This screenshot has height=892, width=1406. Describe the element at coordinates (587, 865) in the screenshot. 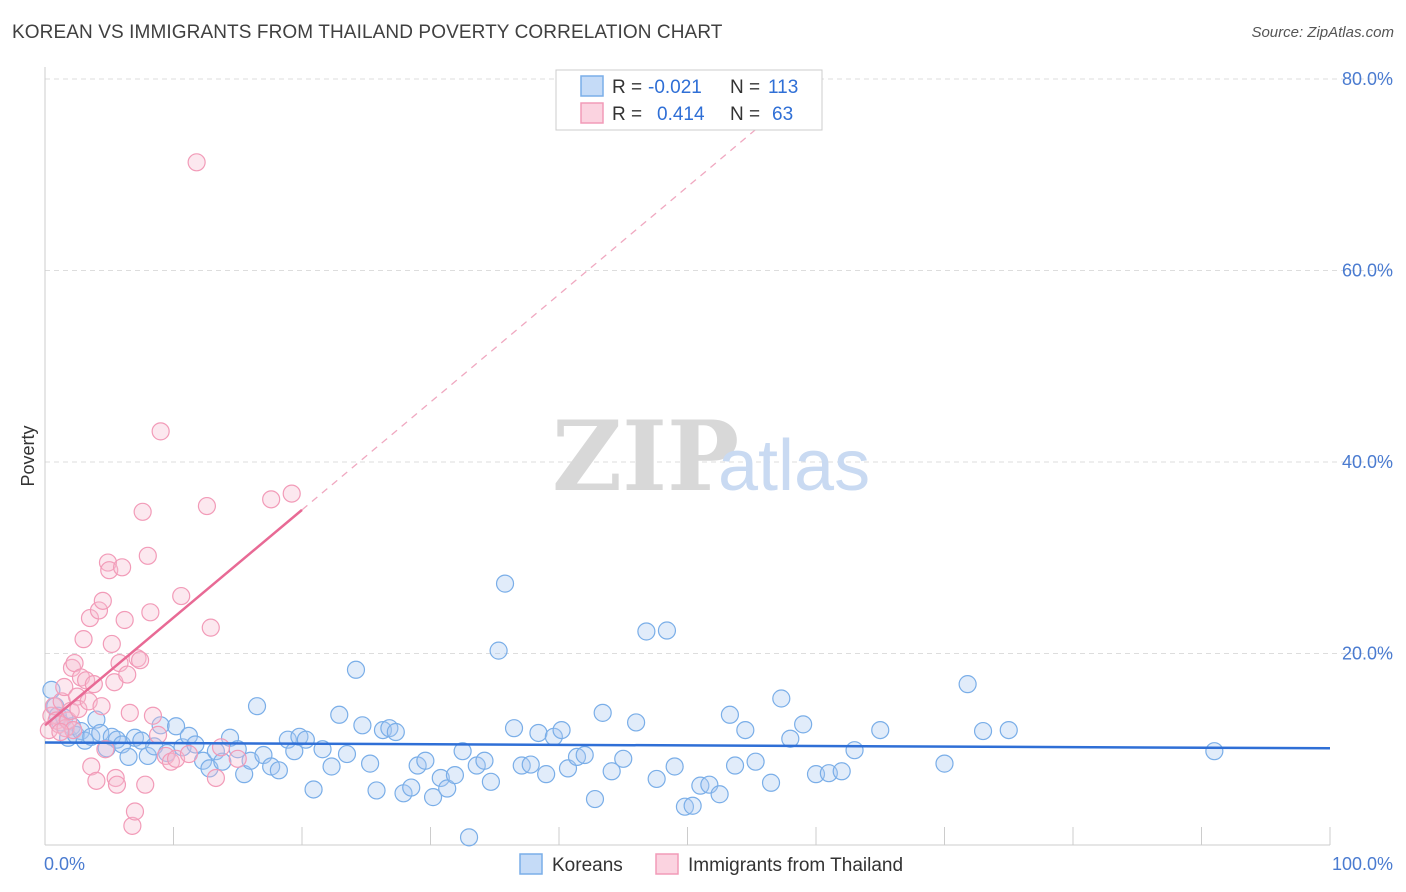

I see `bottom-legend-koreans: Koreans` at that location.